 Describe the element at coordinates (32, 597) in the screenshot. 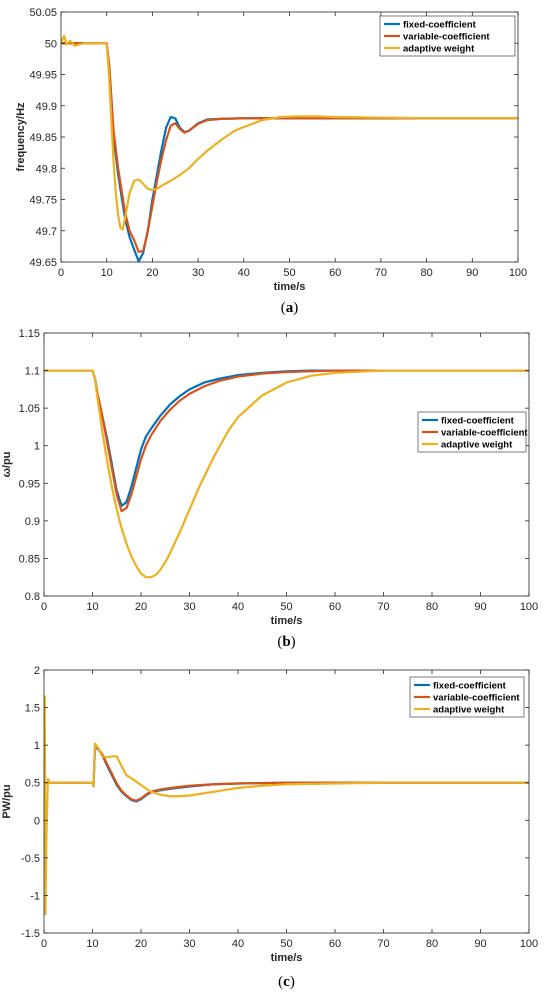

I see `y-tick-label: 0.8` at that location.